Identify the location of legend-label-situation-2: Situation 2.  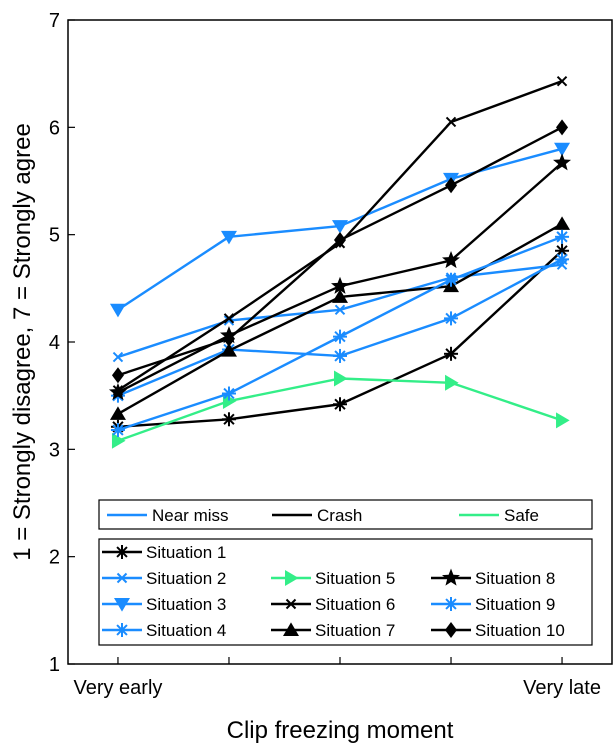
(186, 578).